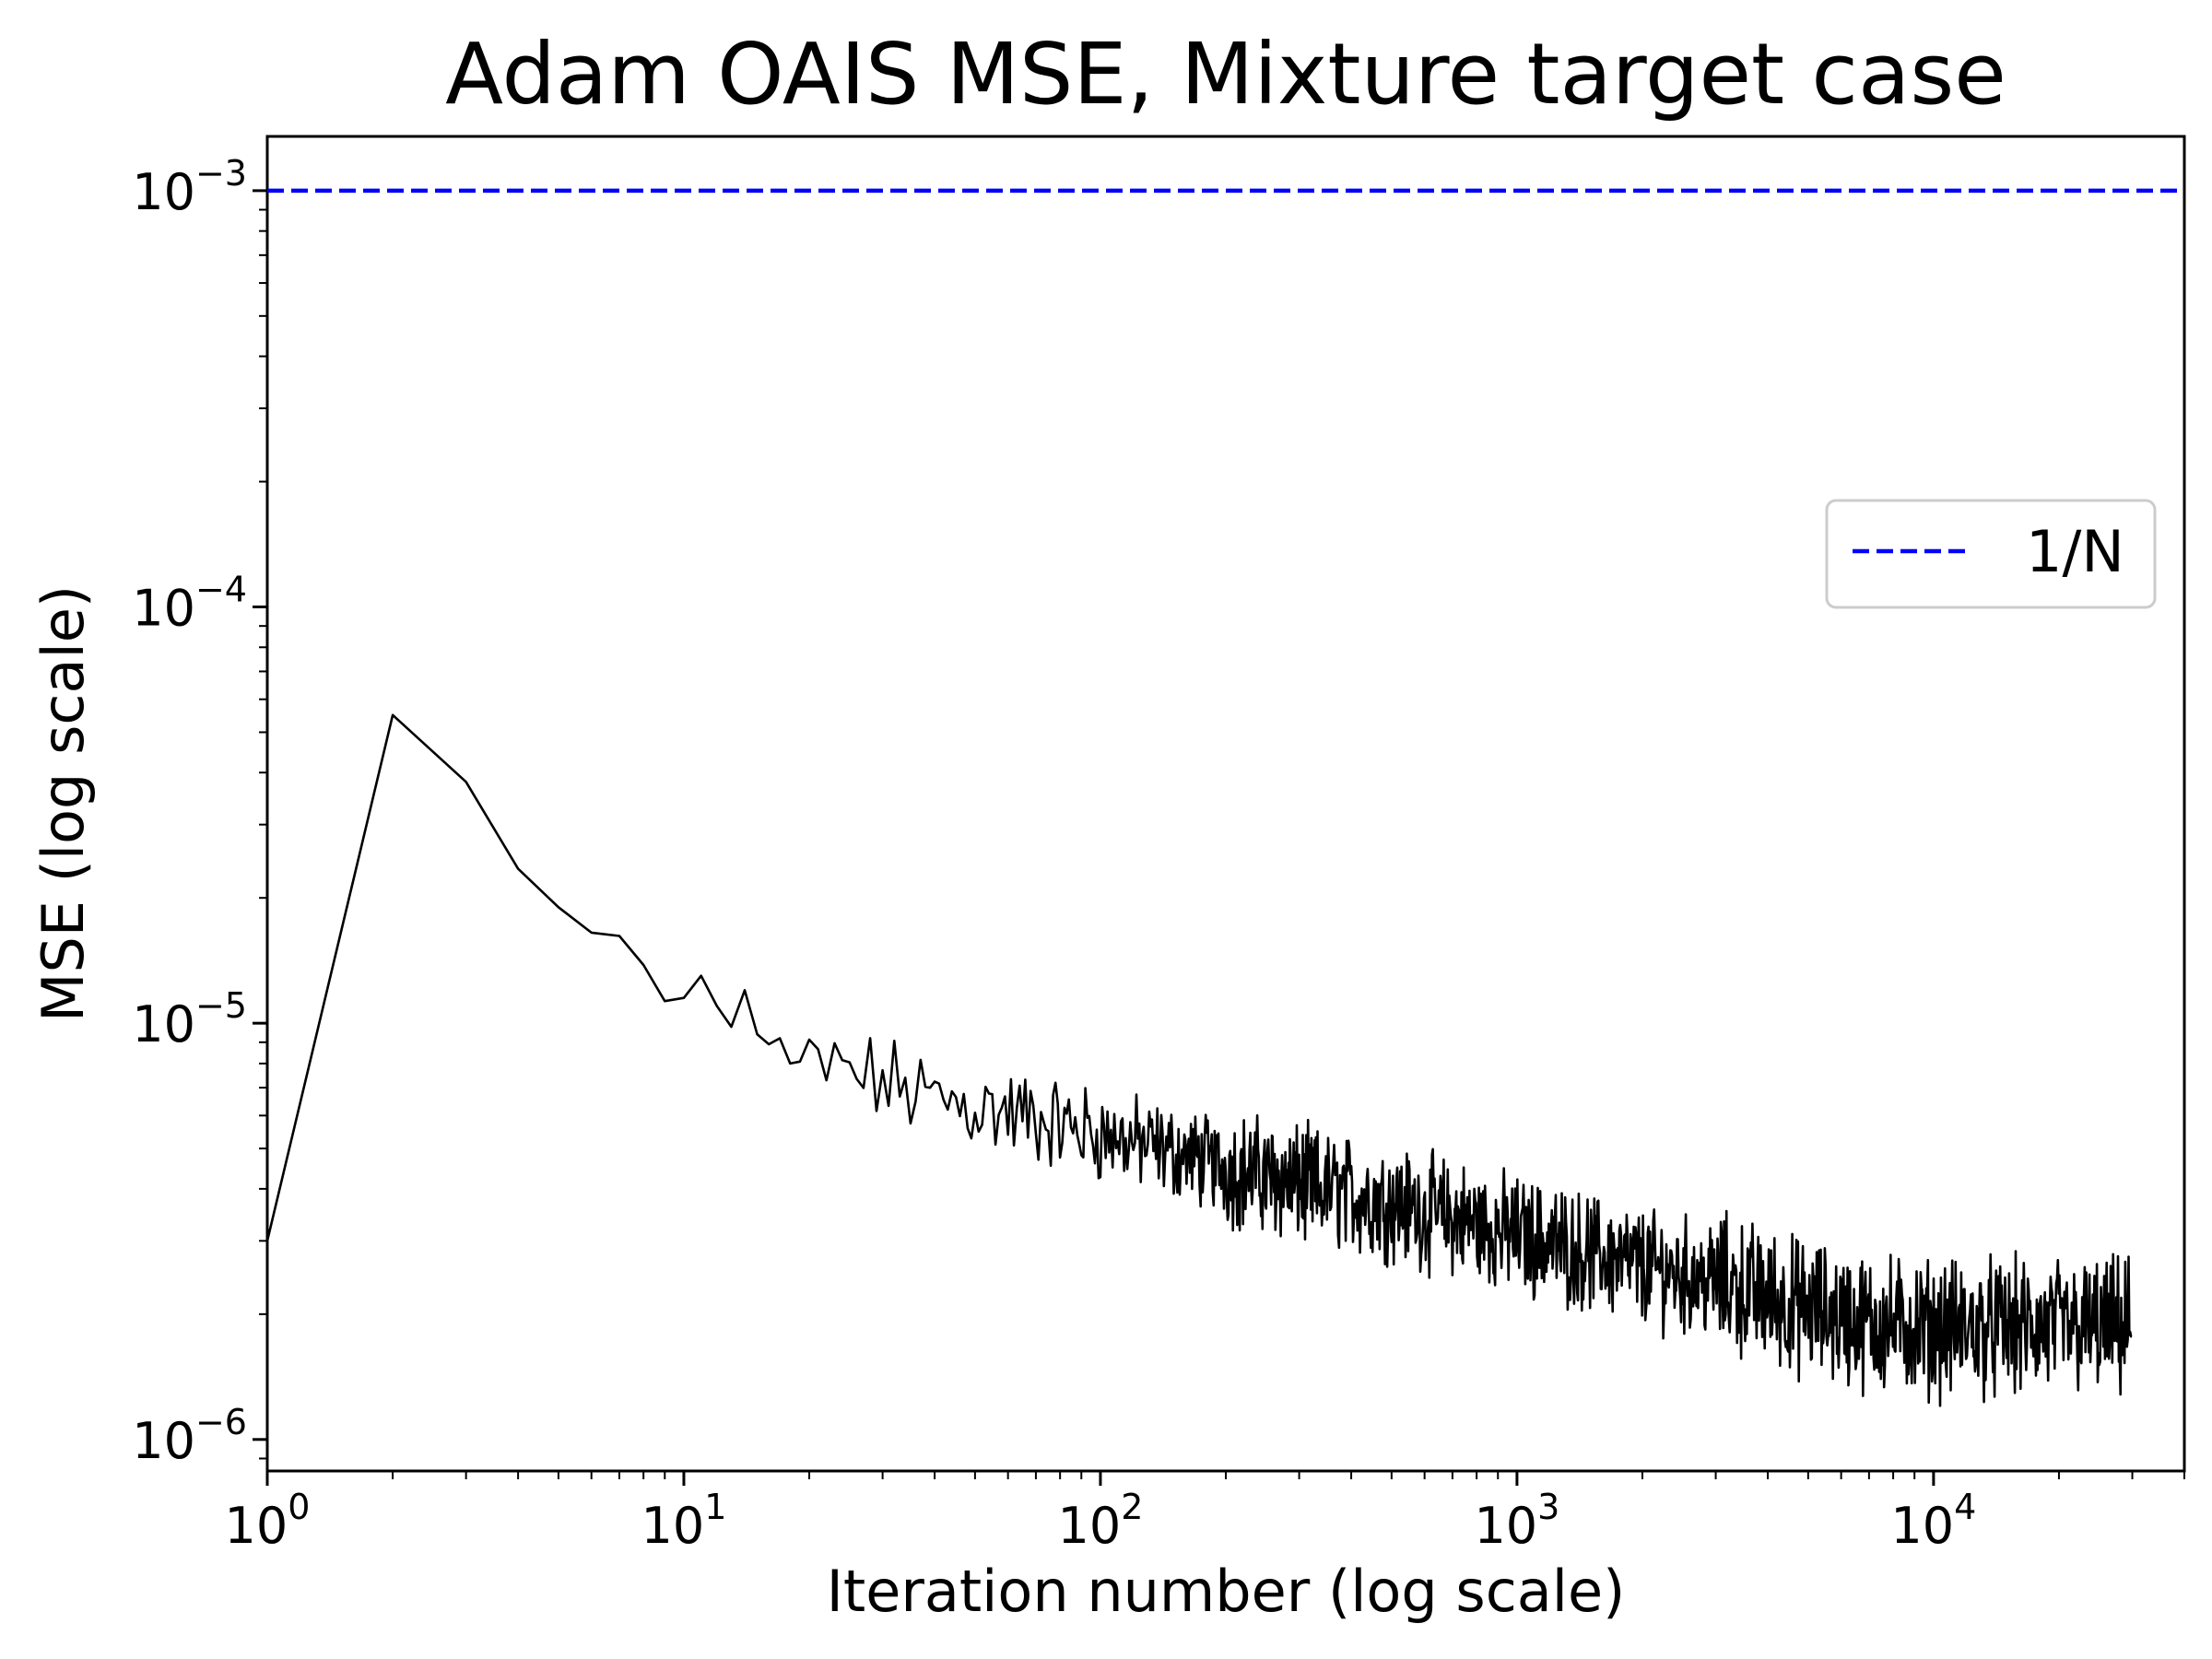 The image size is (2212, 1659). What do you see at coordinates (189, 604) in the screenshot?
I see `y-tick-label: 10⁻⁴` at bounding box center [189, 604].